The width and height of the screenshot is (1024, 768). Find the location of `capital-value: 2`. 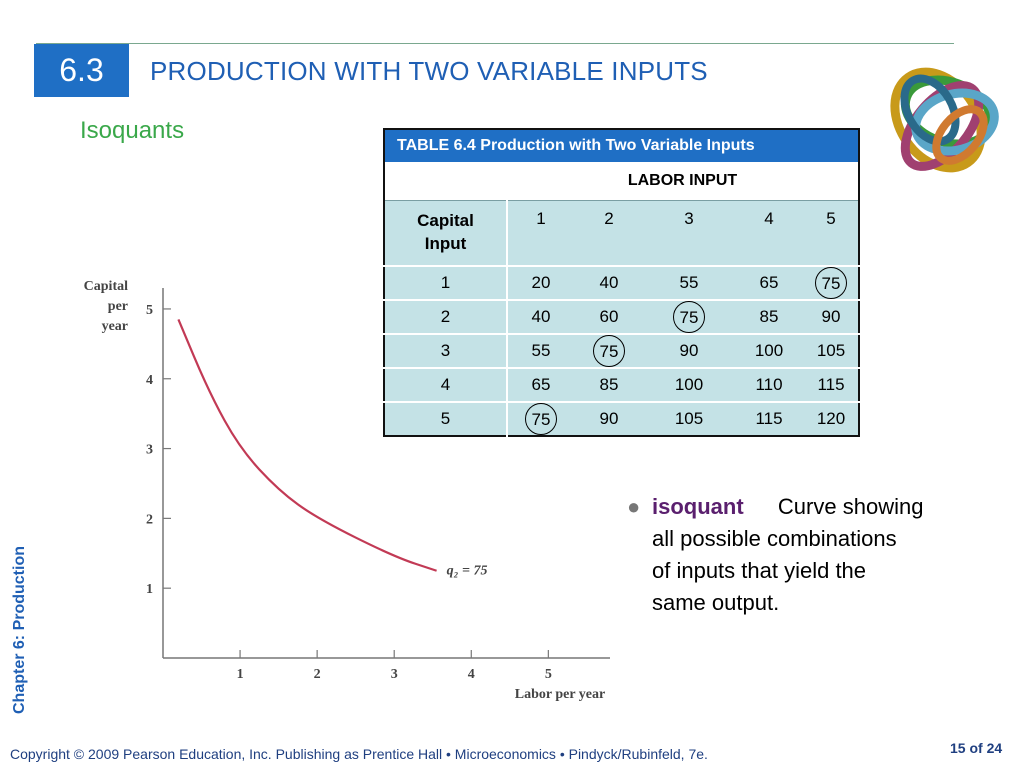

capital-value: 2 is located at coordinates (445, 316).